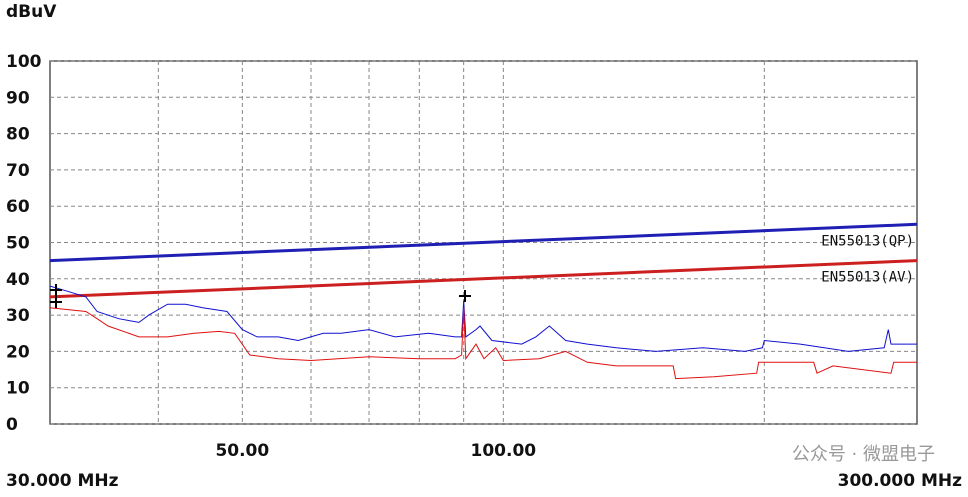  What do you see at coordinates (867, 278) in the screenshot?
I see `series-label: EN55013(AV)` at bounding box center [867, 278].